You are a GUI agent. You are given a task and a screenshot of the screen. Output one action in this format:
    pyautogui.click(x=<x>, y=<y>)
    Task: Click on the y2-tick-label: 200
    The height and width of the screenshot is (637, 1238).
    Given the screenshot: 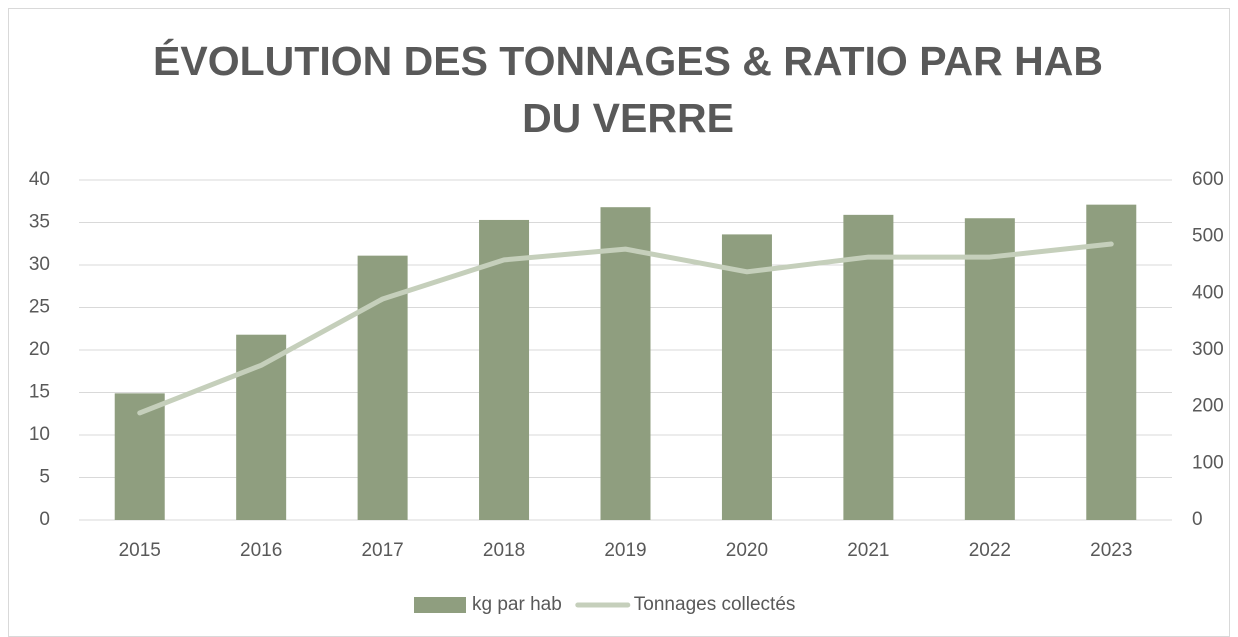 What is the action you would take?
    pyautogui.click(x=1208, y=406)
    